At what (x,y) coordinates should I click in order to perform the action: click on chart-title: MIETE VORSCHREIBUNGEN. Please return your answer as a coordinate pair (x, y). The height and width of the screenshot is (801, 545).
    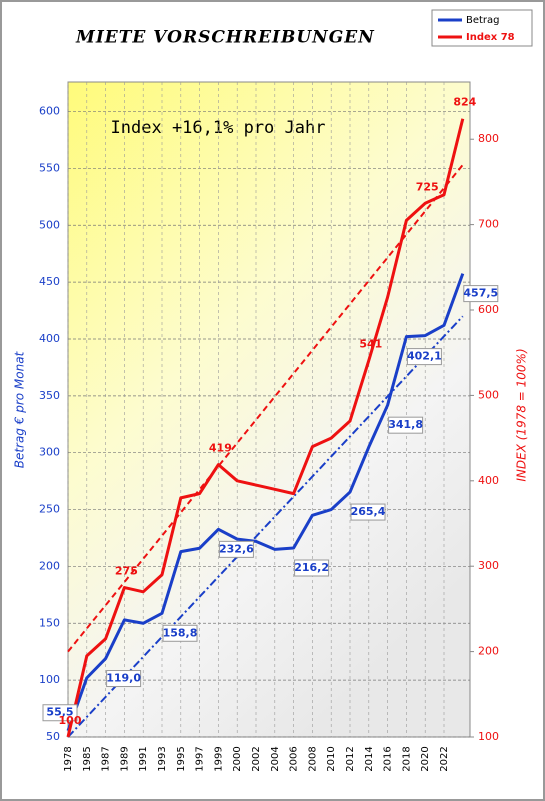
    Looking at the image, I should click on (225, 38).